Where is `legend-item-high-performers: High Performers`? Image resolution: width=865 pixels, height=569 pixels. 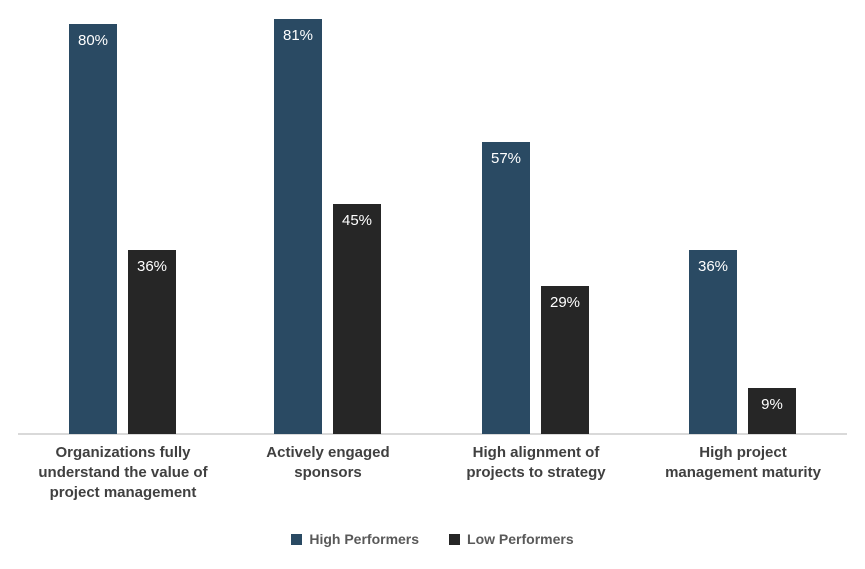 legend-item-high-performers: High Performers is located at coordinates (355, 539).